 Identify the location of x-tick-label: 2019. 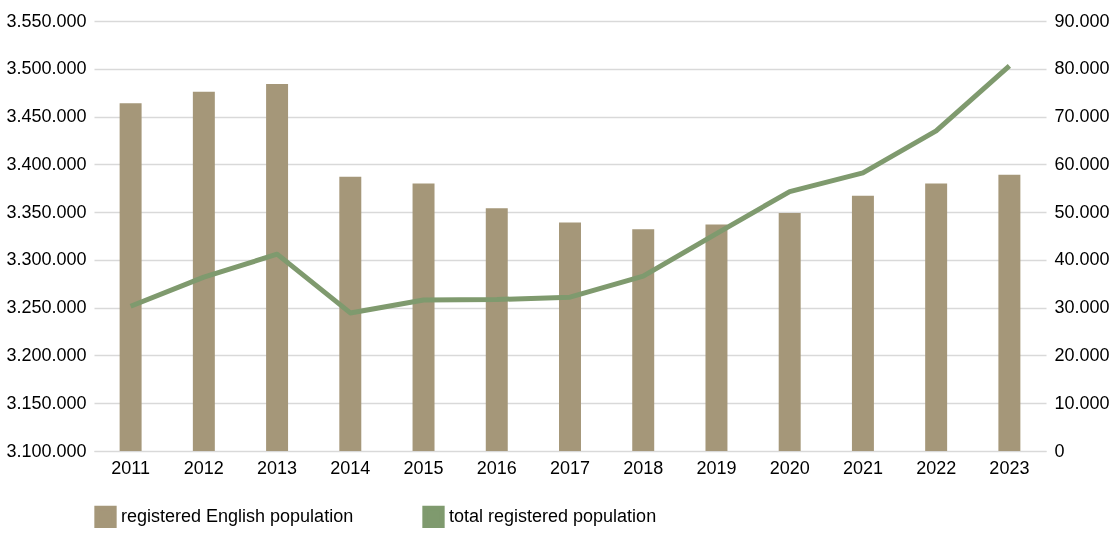
(716, 467).